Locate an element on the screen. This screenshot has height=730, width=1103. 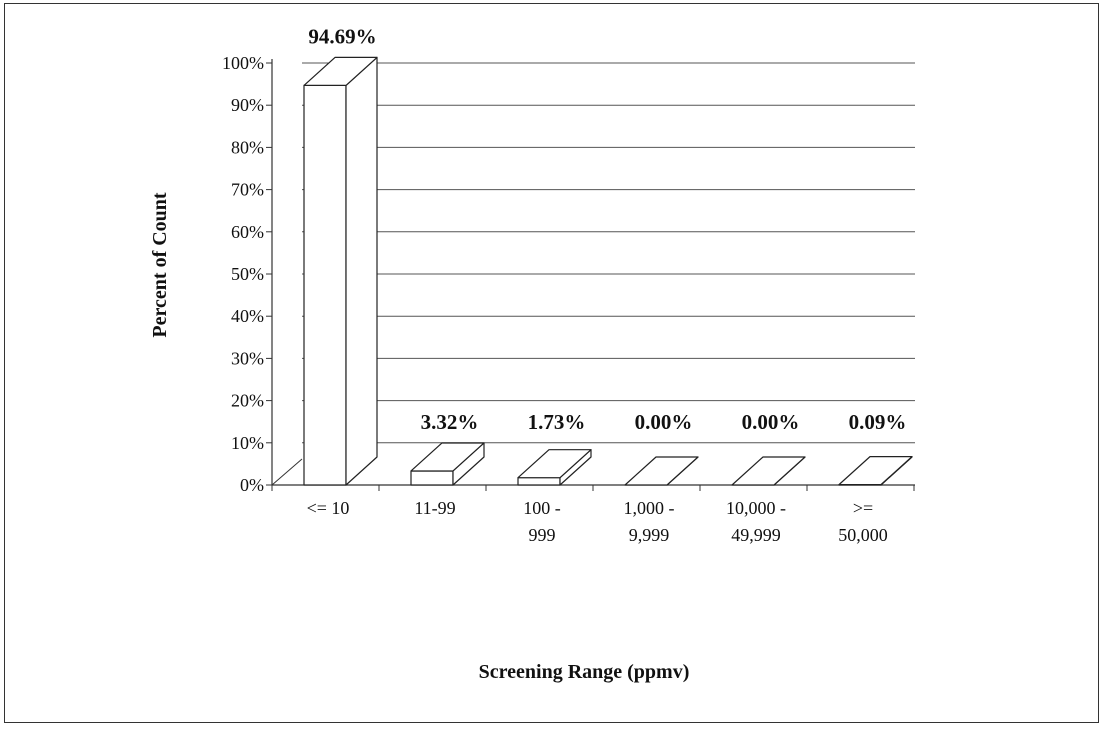
y-tick-label: 10% is located at coordinates (247, 443).